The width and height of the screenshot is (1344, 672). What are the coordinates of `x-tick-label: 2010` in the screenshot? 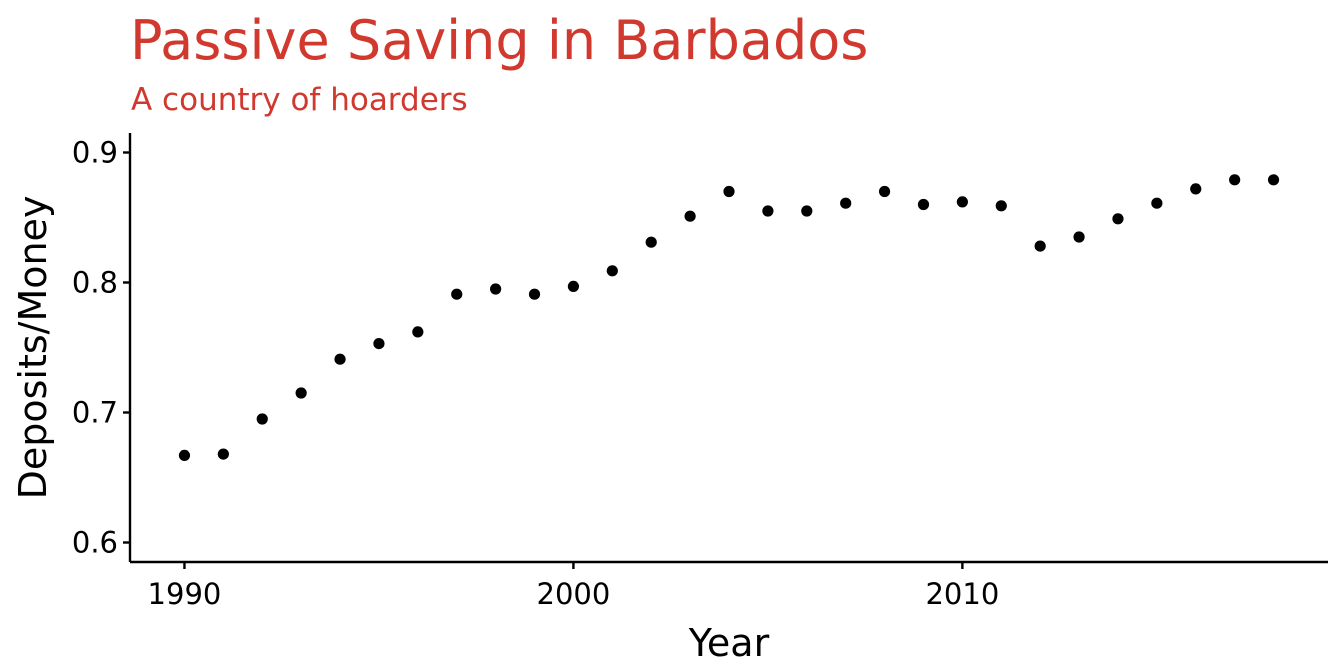 It's located at (962, 594).